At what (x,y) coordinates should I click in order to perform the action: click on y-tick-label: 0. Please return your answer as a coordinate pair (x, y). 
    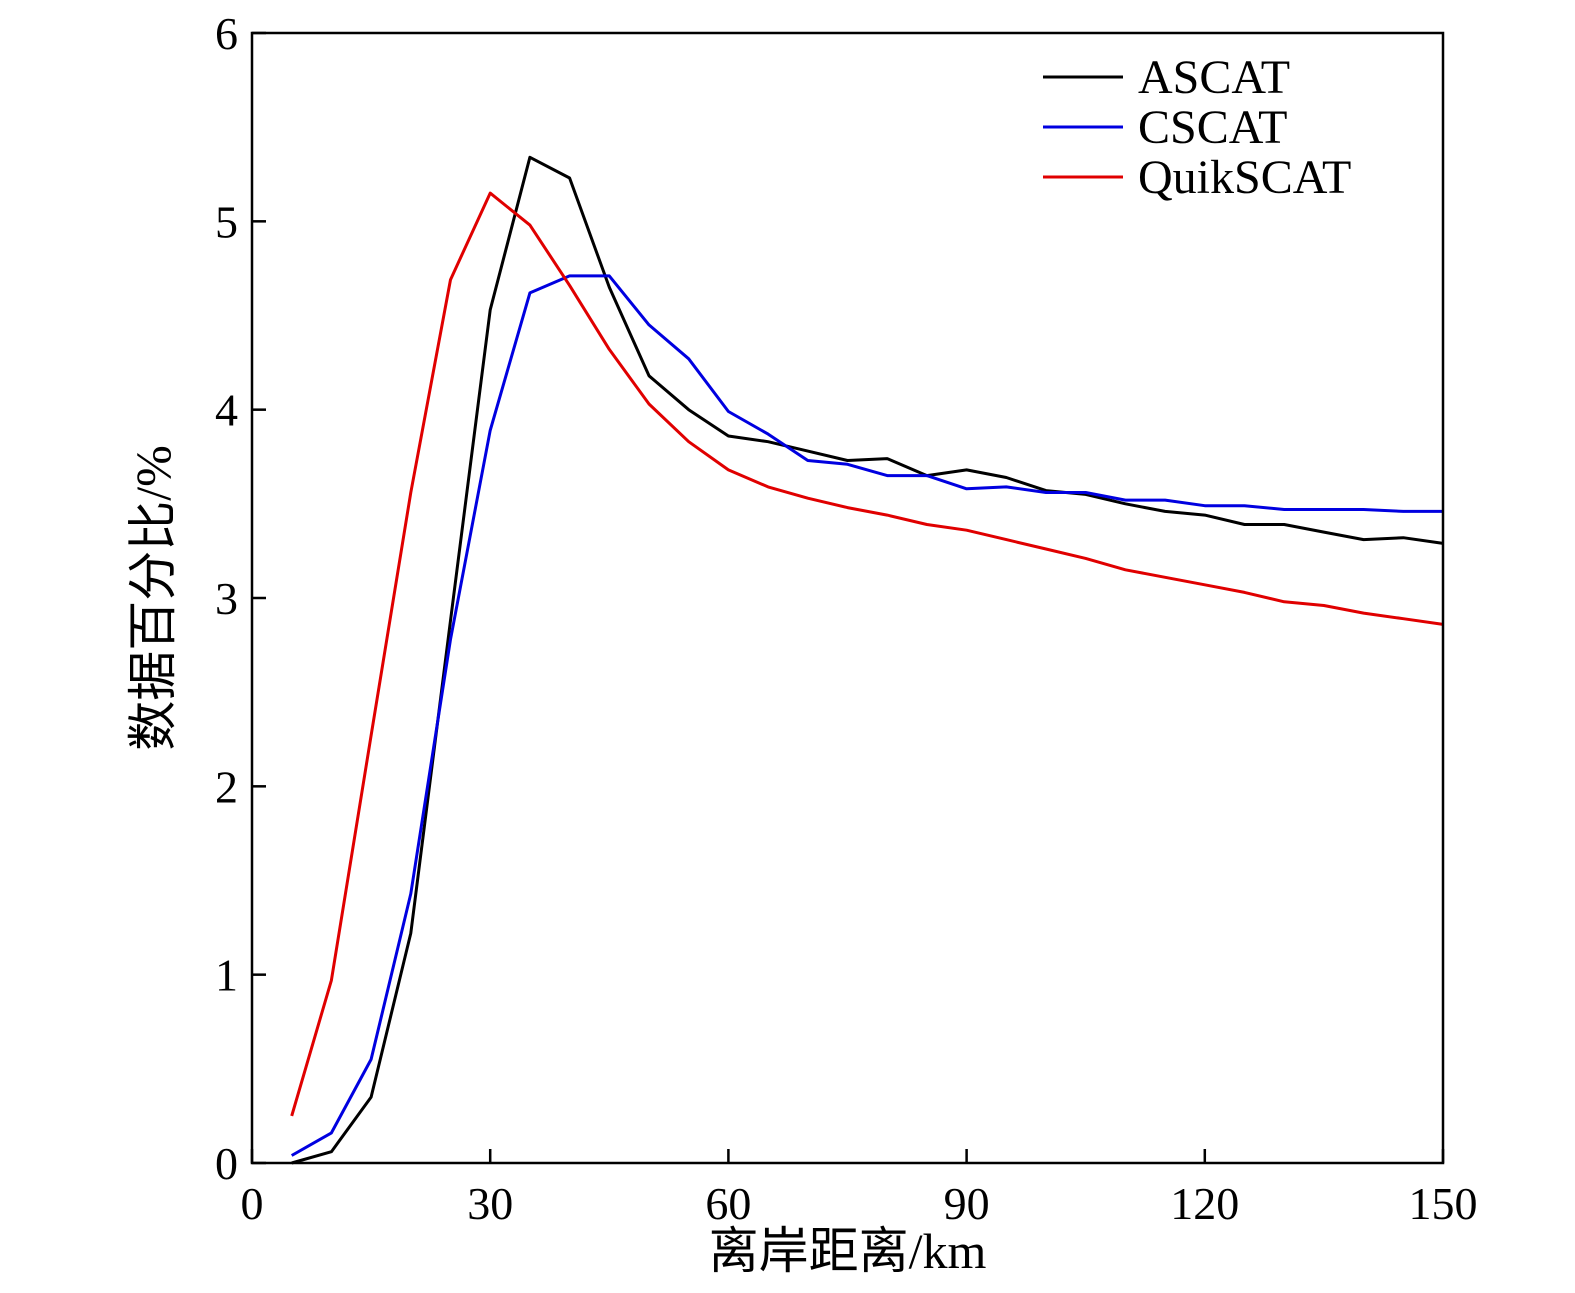
    Looking at the image, I should click on (226, 1163).